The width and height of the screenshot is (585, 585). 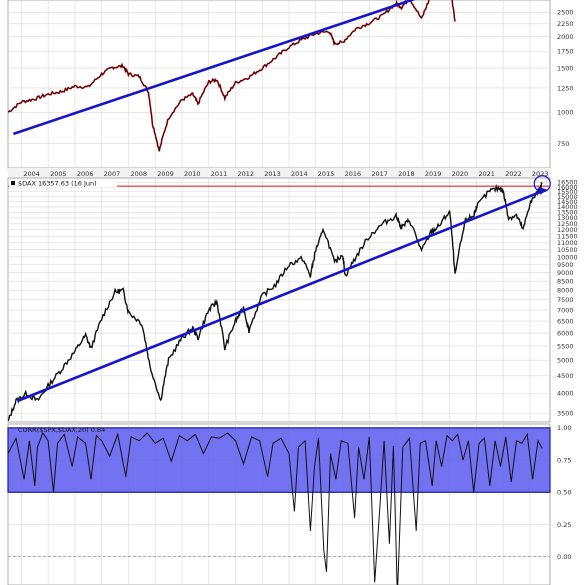 What do you see at coordinates (565, 321) in the screenshot?
I see `y-tick-label: 6500` at bounding box center [565, 321].